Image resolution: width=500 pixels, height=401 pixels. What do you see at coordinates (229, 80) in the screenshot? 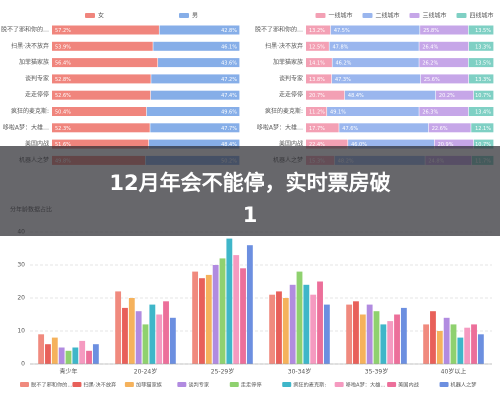
I see `value-label: 47.2%` at bounding box center [229, 80].